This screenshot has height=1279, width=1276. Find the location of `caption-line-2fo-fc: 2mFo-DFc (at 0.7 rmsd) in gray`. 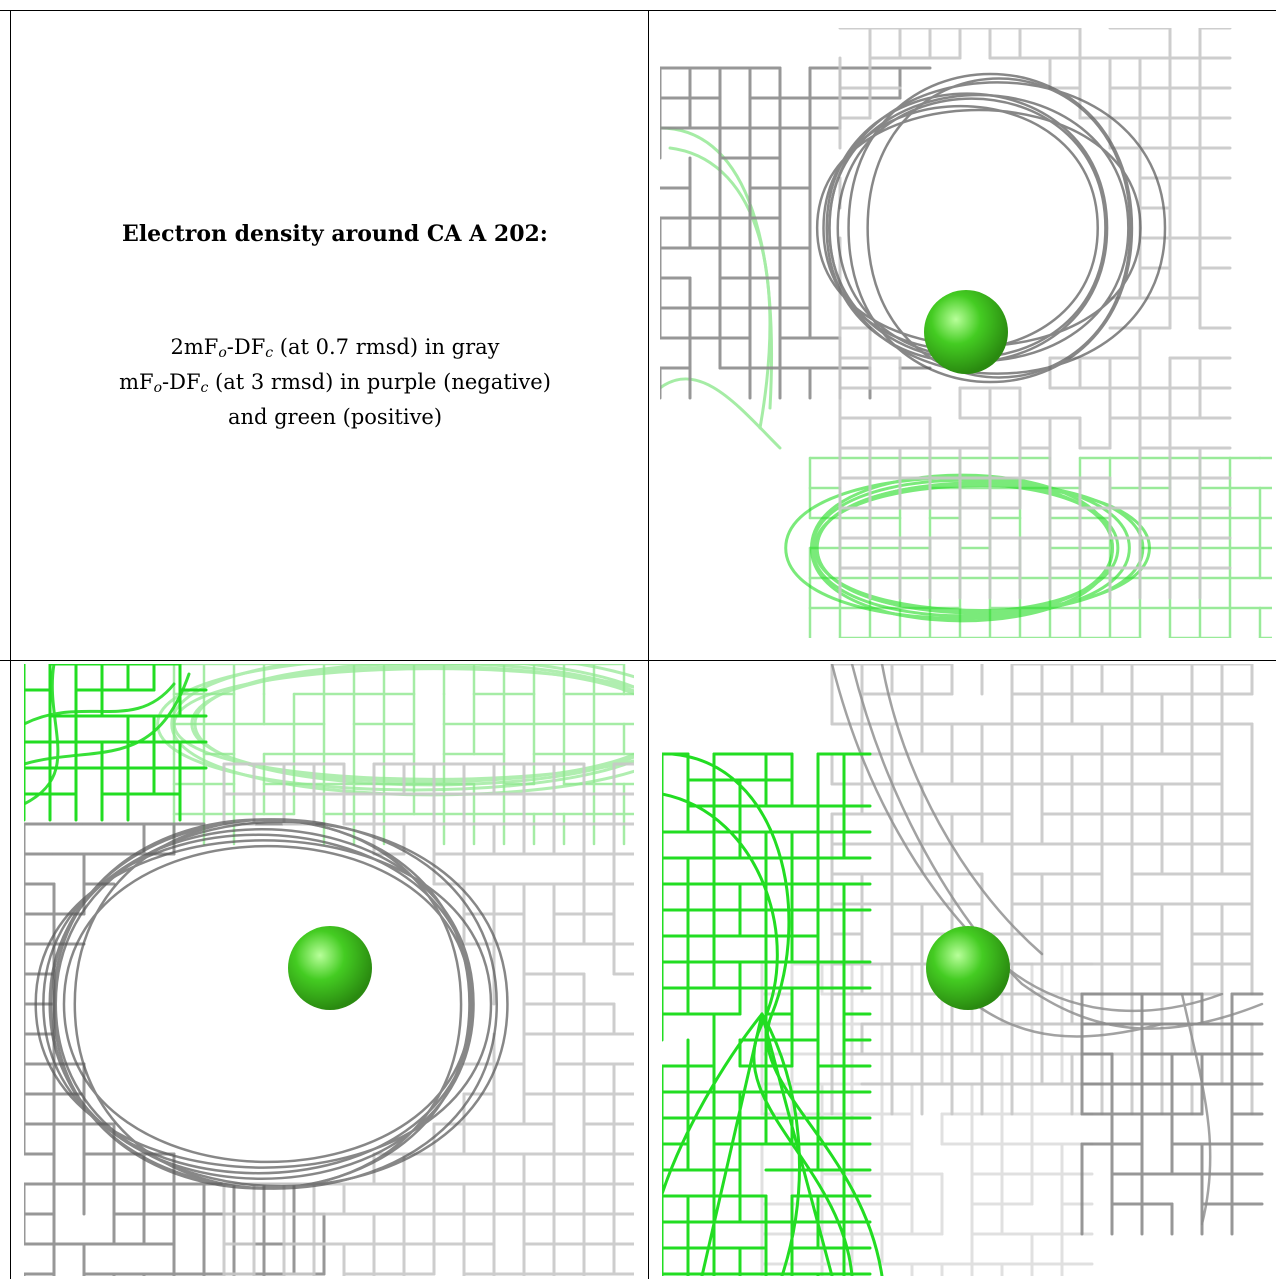

caption-line-2fo-fc: 2mFo-DFc (at 0.7 rmsd) in gray is located at coordinates (335, 348).